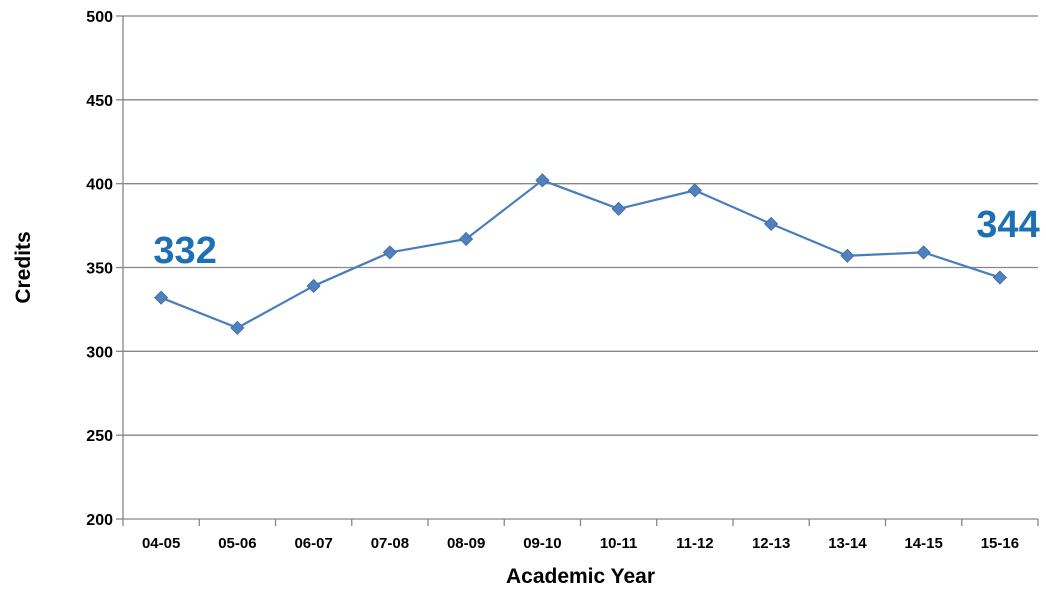 This screenshot has width=1046, height=590. Describe the element at coordinates (771, 543) in the screenshot. I see `x-tick-label: 12-13` at that location.